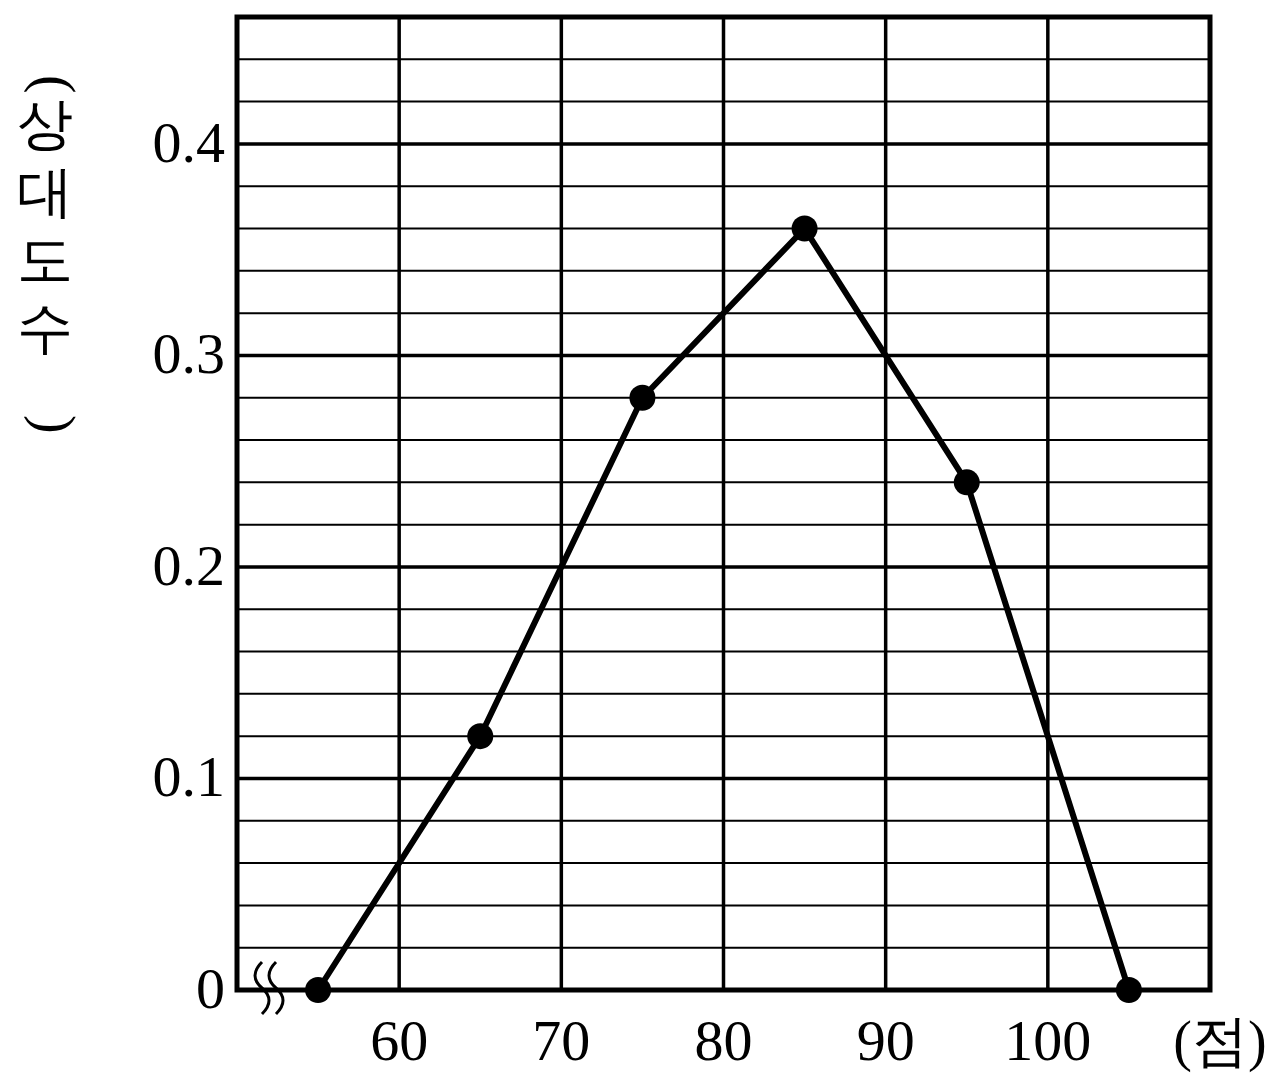 This screenshot has height=1091, width=1283. What do you see at coordinates (723, 1040) in the screenshot?
I see `x-tick-label: 80` at bounding box center [723, 1040].